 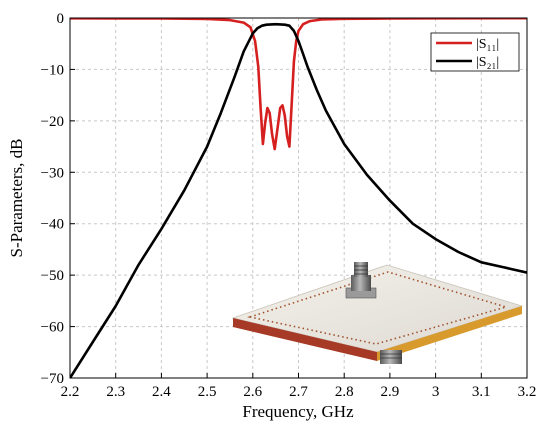 I want to click on x-tick-label: 2.2, so click(x=70, y=392).